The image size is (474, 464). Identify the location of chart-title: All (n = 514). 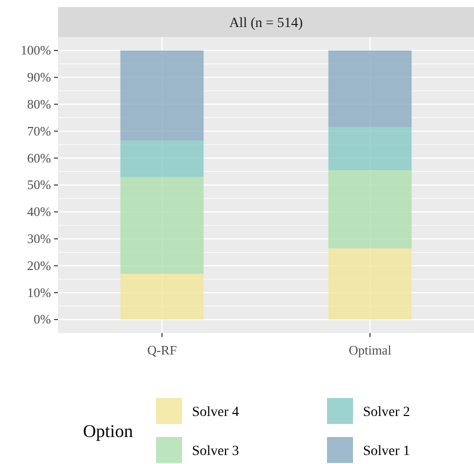
(266, 23).